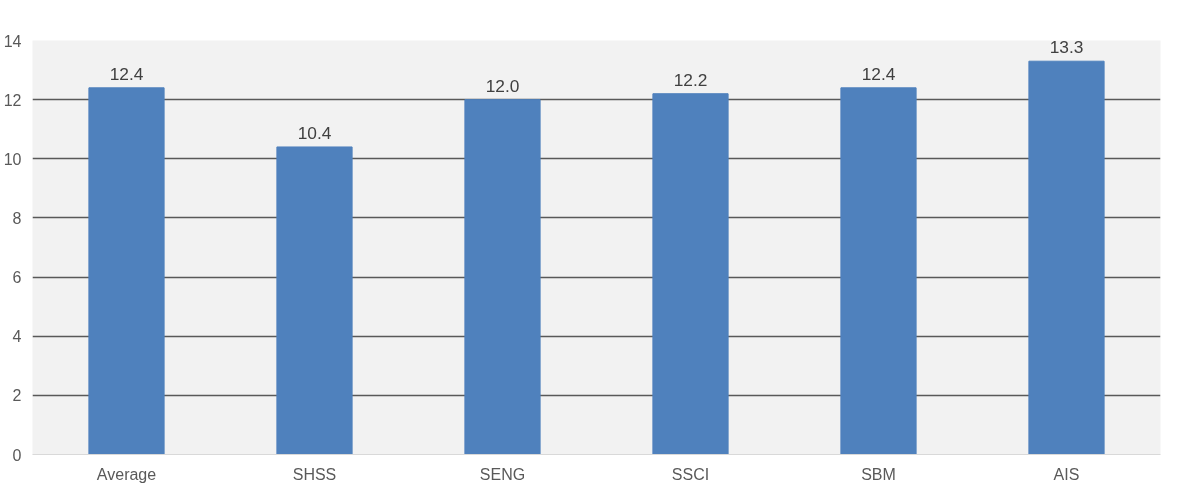  I want to click on y-tick-label: 2, so click(17, 396).